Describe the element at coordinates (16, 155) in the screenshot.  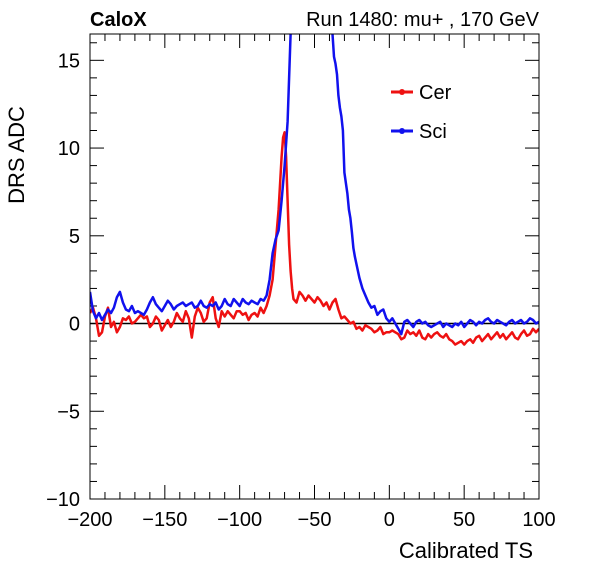
I see `y-axis-title: DRS ADC` at that location.